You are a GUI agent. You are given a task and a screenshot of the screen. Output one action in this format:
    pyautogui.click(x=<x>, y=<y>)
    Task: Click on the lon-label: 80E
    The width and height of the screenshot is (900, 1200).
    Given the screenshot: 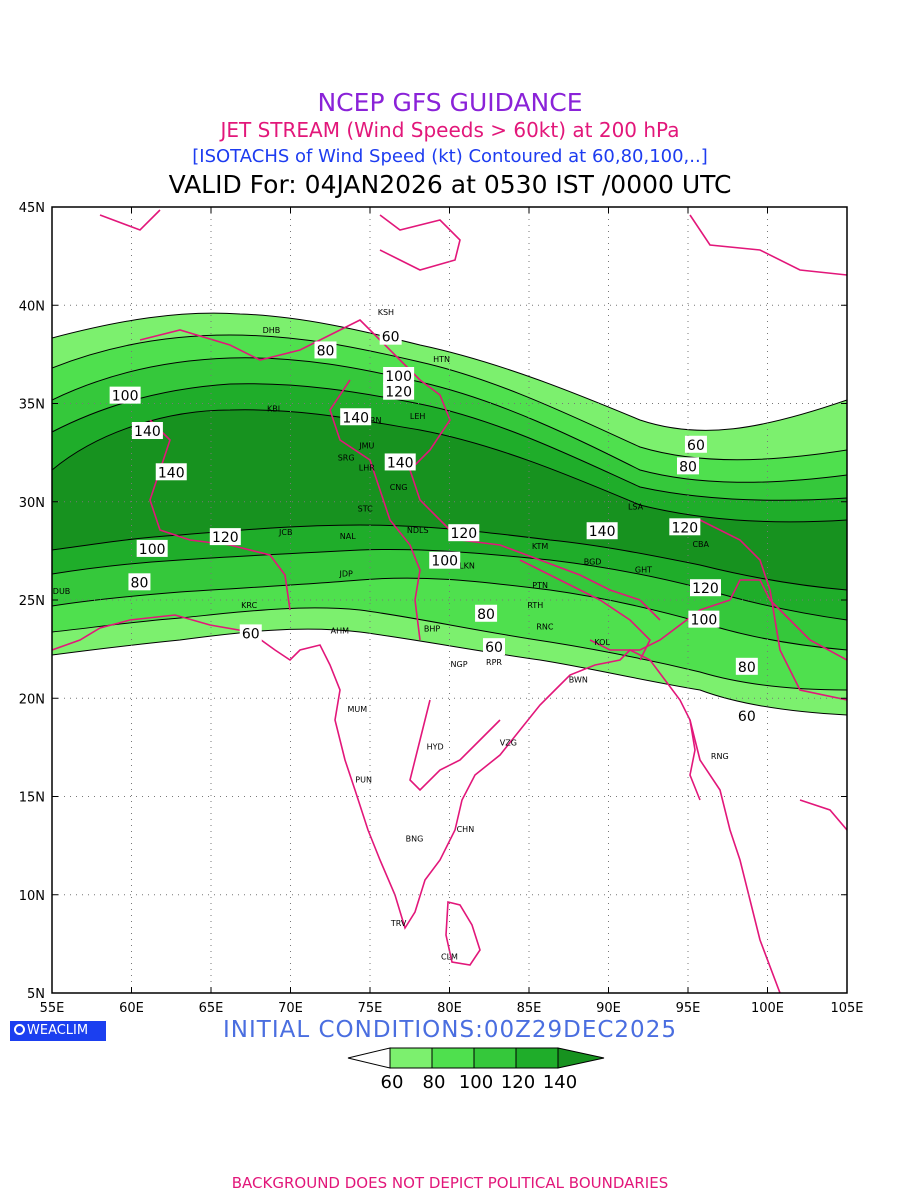 What is the action you would take?
    pyautogui.click(x=449, y=1008)
    